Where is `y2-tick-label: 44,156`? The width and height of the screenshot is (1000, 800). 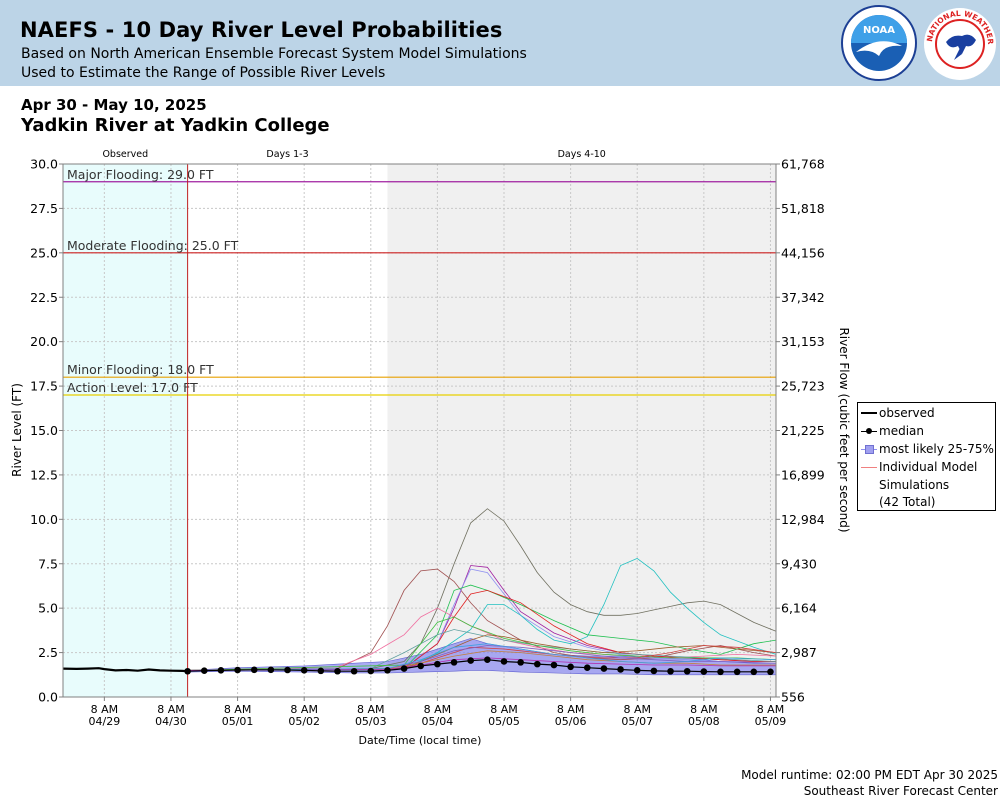
y2-tick-label: 44,156 is located at coordinates (803, 252).